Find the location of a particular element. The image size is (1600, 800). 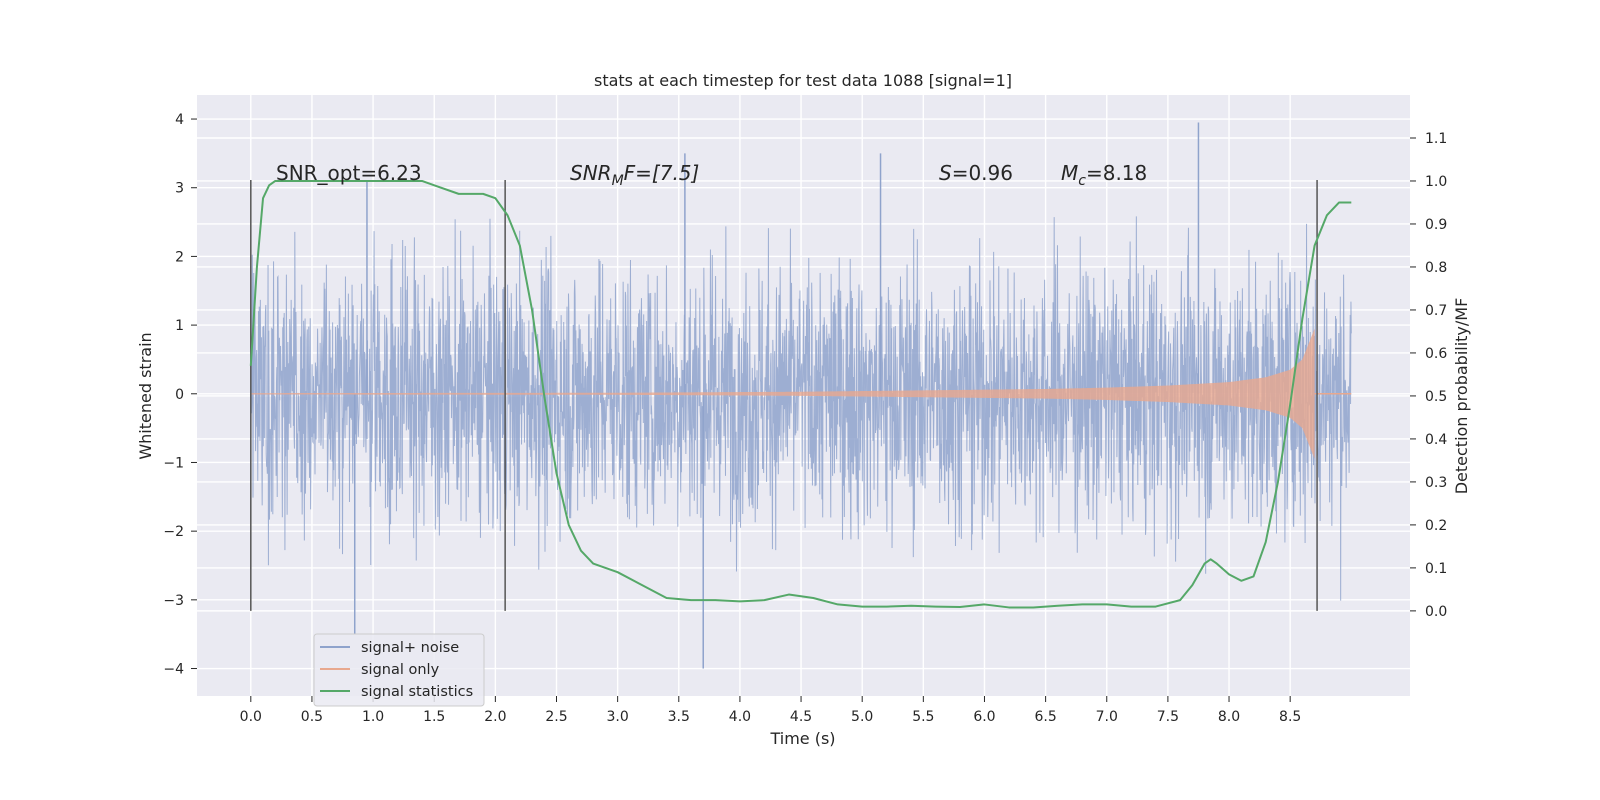

mc-subscript: c is located at coordinates (1082, 181).